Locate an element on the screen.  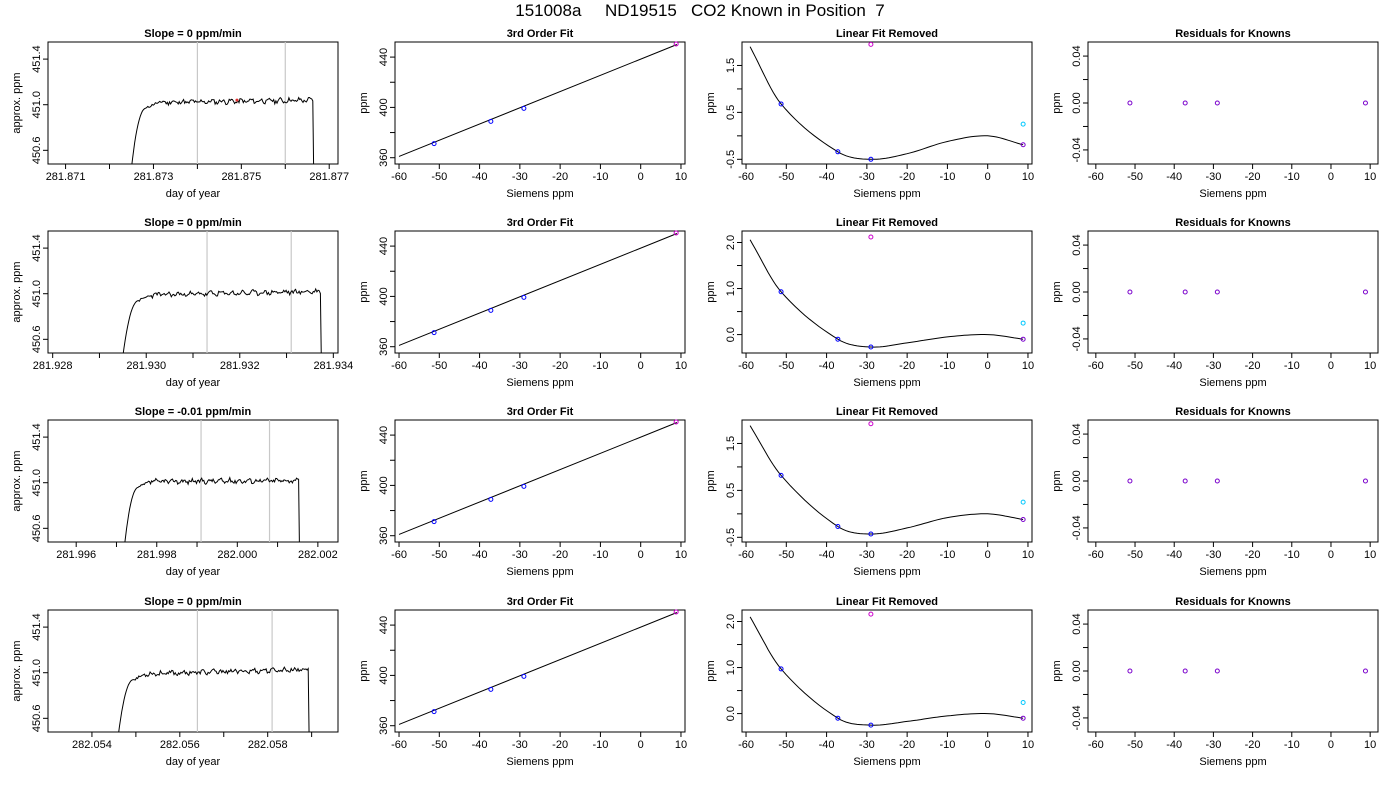
y-tick-label: 1.0 is located at coordinates (731, 288).